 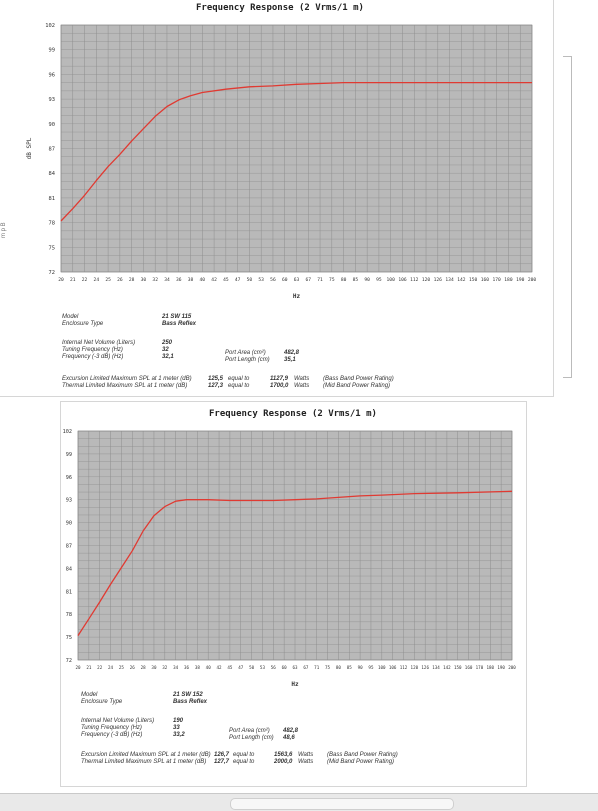 I want to click on x-tick-label: 30, so click(x=154, y=667).